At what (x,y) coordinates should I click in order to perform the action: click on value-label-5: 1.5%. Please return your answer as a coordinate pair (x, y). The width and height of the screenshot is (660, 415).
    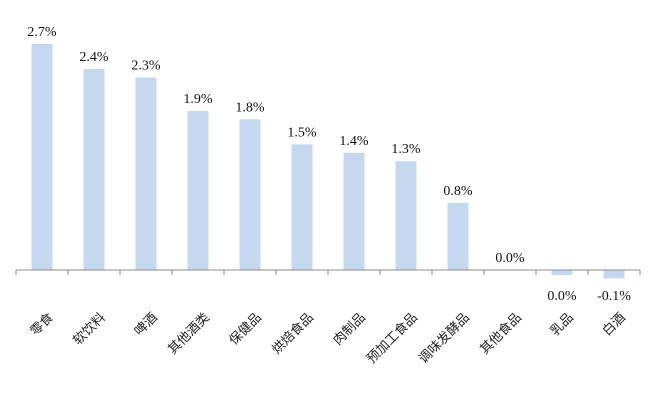
    Looking at the image, I should click on (302, 132).